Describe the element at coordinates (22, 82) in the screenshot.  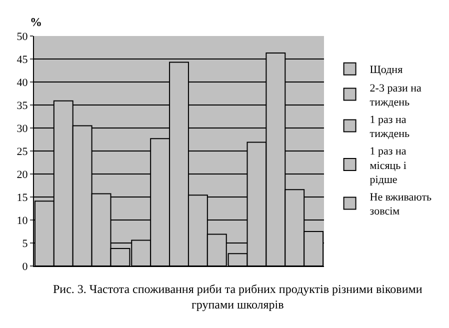
I see `y-tick-label: 40` at that location.